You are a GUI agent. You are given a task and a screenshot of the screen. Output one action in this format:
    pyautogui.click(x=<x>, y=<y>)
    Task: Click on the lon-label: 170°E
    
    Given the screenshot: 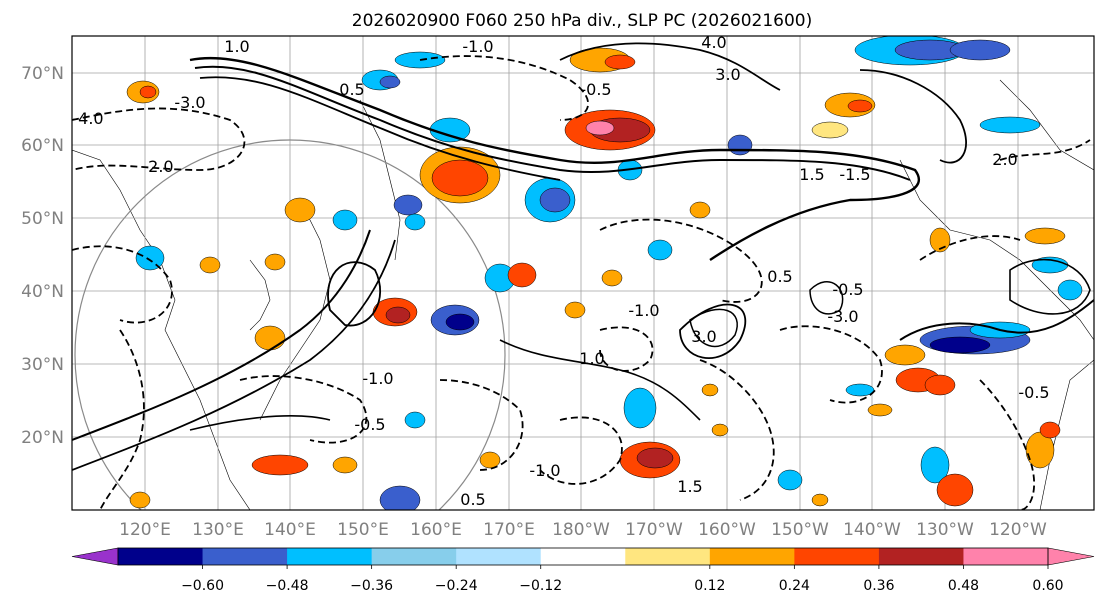 What is the action you would take?
    pyautogui.click(x=509, y=530)
    